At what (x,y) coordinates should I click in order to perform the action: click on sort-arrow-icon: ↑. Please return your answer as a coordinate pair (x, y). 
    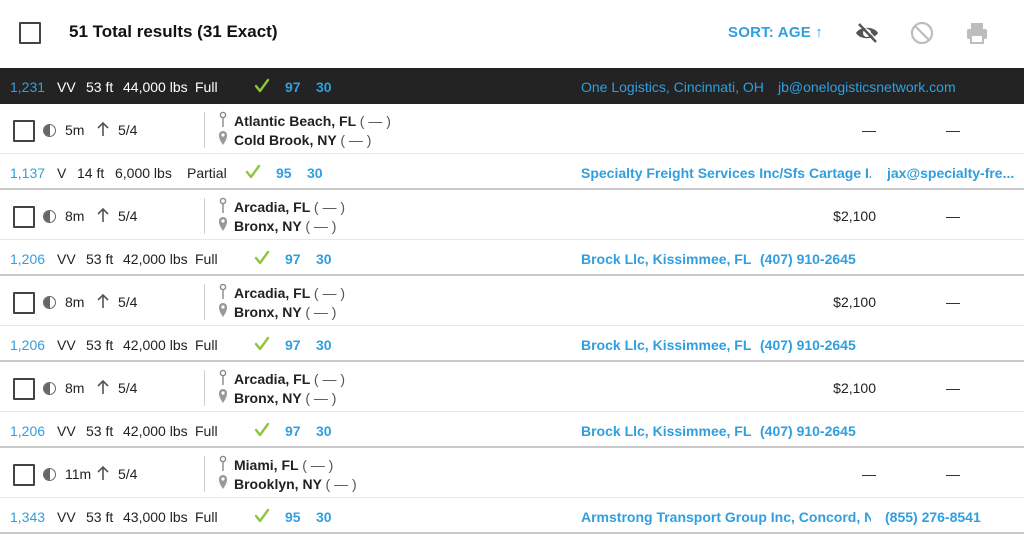
    Looking at the image, I should click on (819, 32).